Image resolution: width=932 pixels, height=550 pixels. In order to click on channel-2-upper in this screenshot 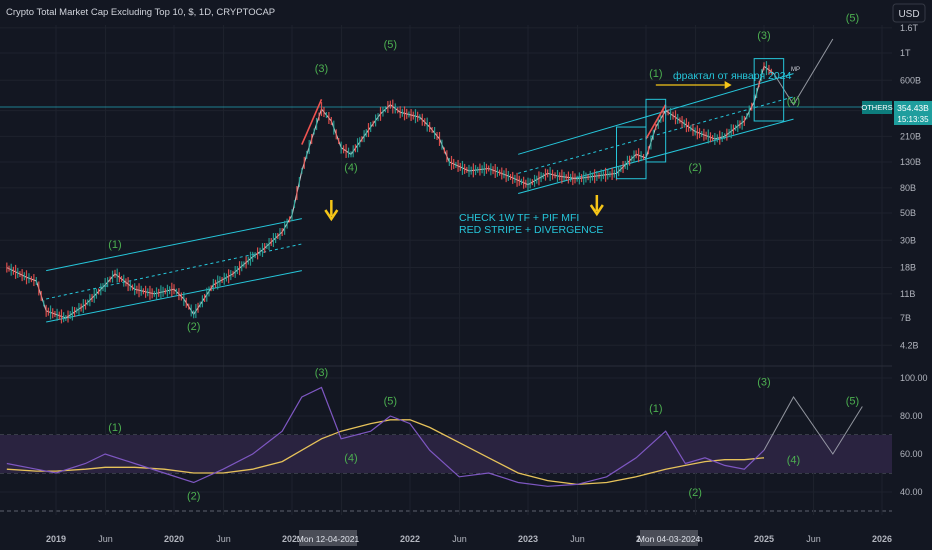, I will do `click(656, 114)`.